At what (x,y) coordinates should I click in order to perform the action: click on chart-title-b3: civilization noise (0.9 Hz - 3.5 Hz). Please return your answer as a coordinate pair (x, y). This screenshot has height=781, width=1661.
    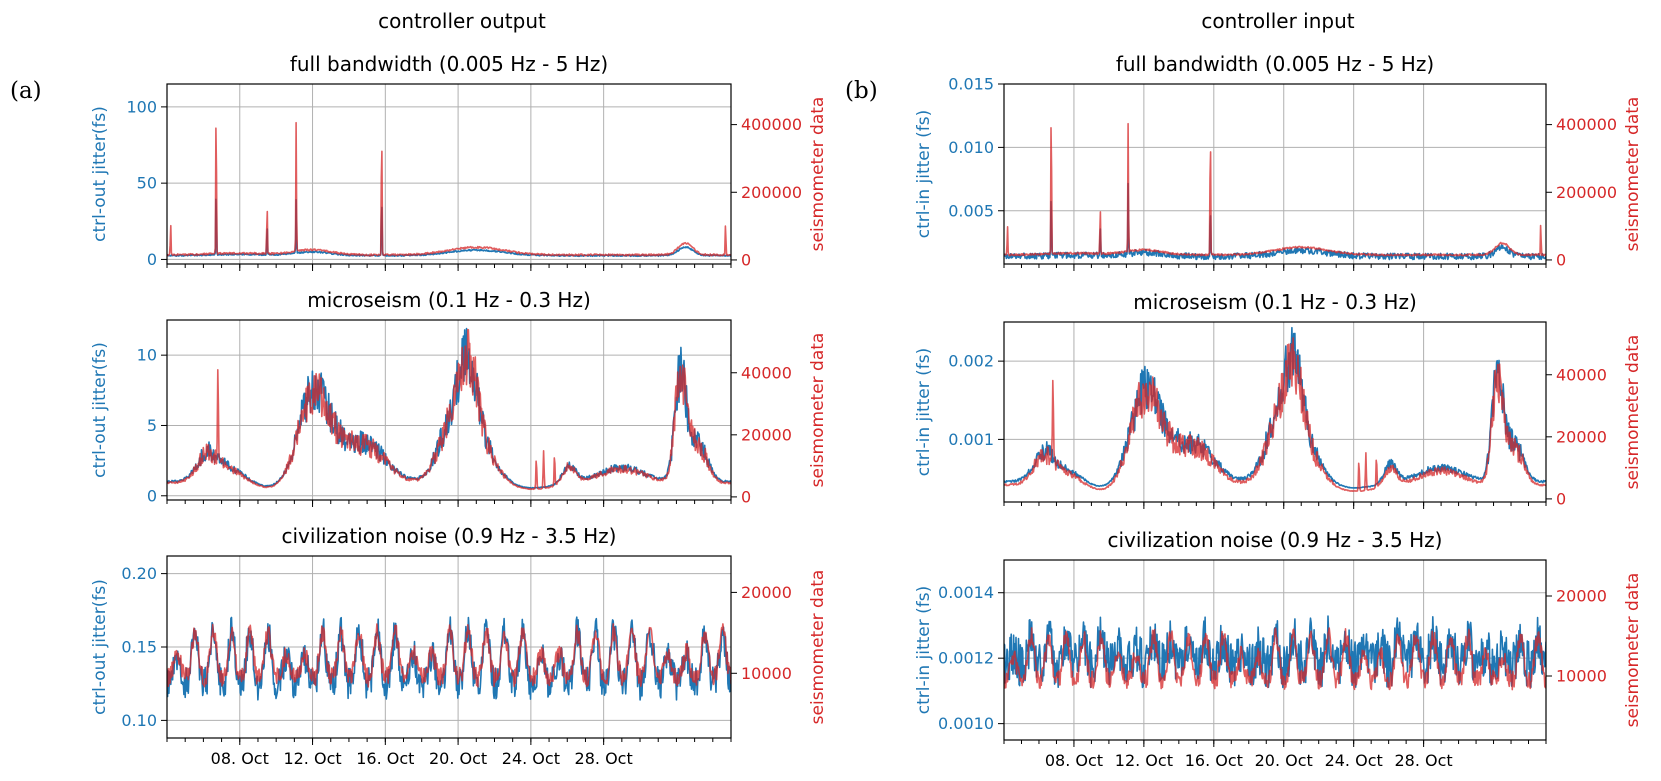
    Looking at the image, I should click on (1275, 540).